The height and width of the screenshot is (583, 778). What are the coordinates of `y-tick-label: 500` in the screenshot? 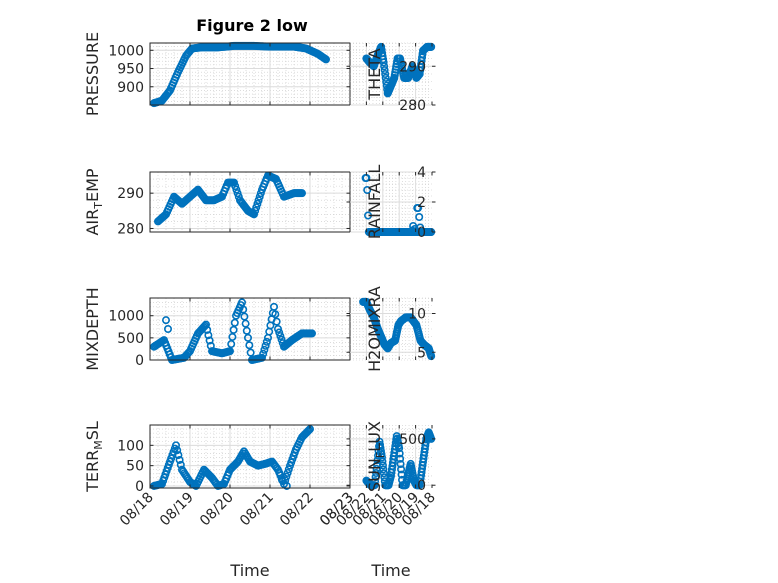 It's located at (130, 339).